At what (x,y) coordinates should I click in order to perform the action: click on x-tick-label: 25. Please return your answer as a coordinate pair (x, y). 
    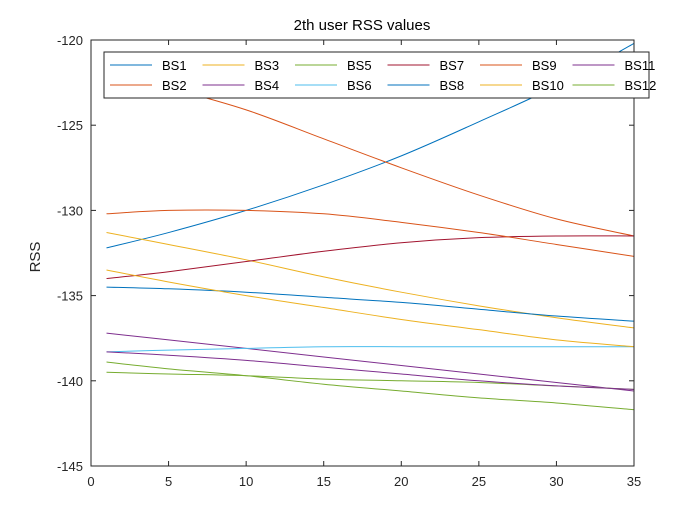
    Looking at the image, I should click on (479, 481).